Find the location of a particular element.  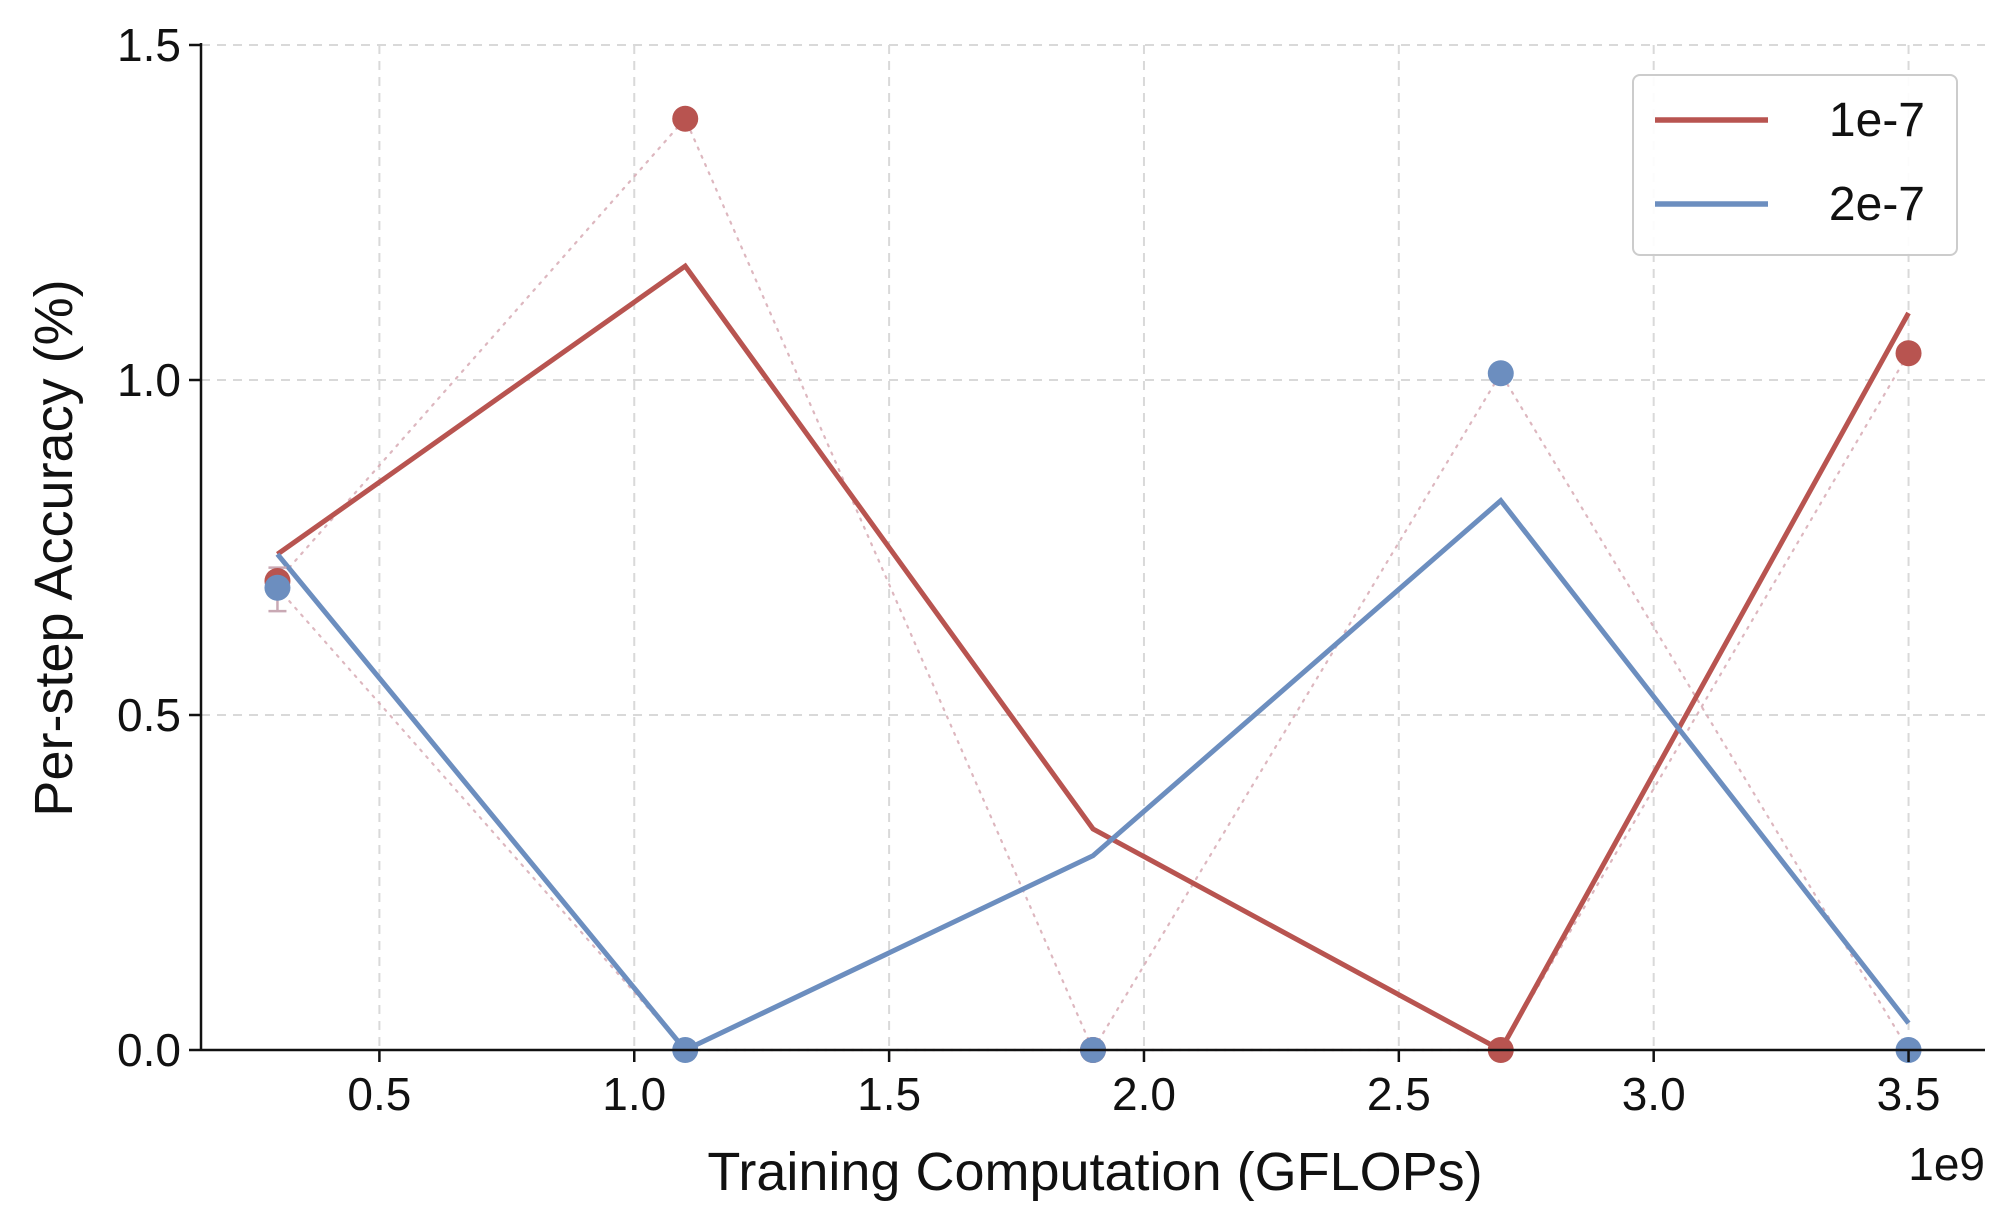

x-axis-offset-label: 1e9 is located at coordinates (1946, 1164).